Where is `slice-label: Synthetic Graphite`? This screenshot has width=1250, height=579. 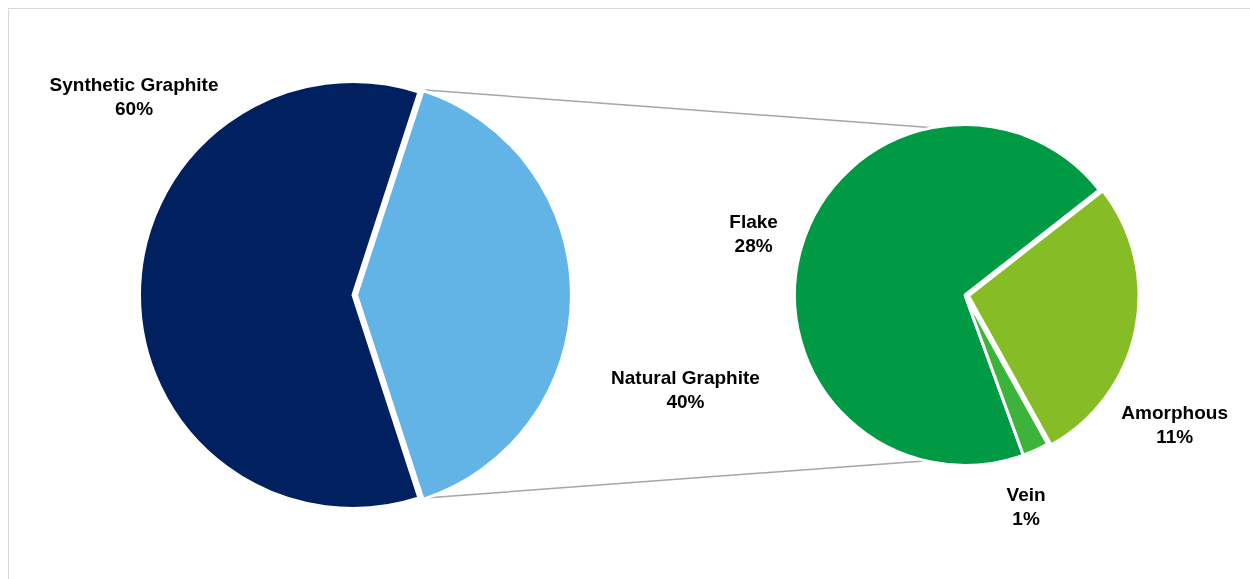 slice-label: Synthetic Graphite is located at coordinates (134, 85).